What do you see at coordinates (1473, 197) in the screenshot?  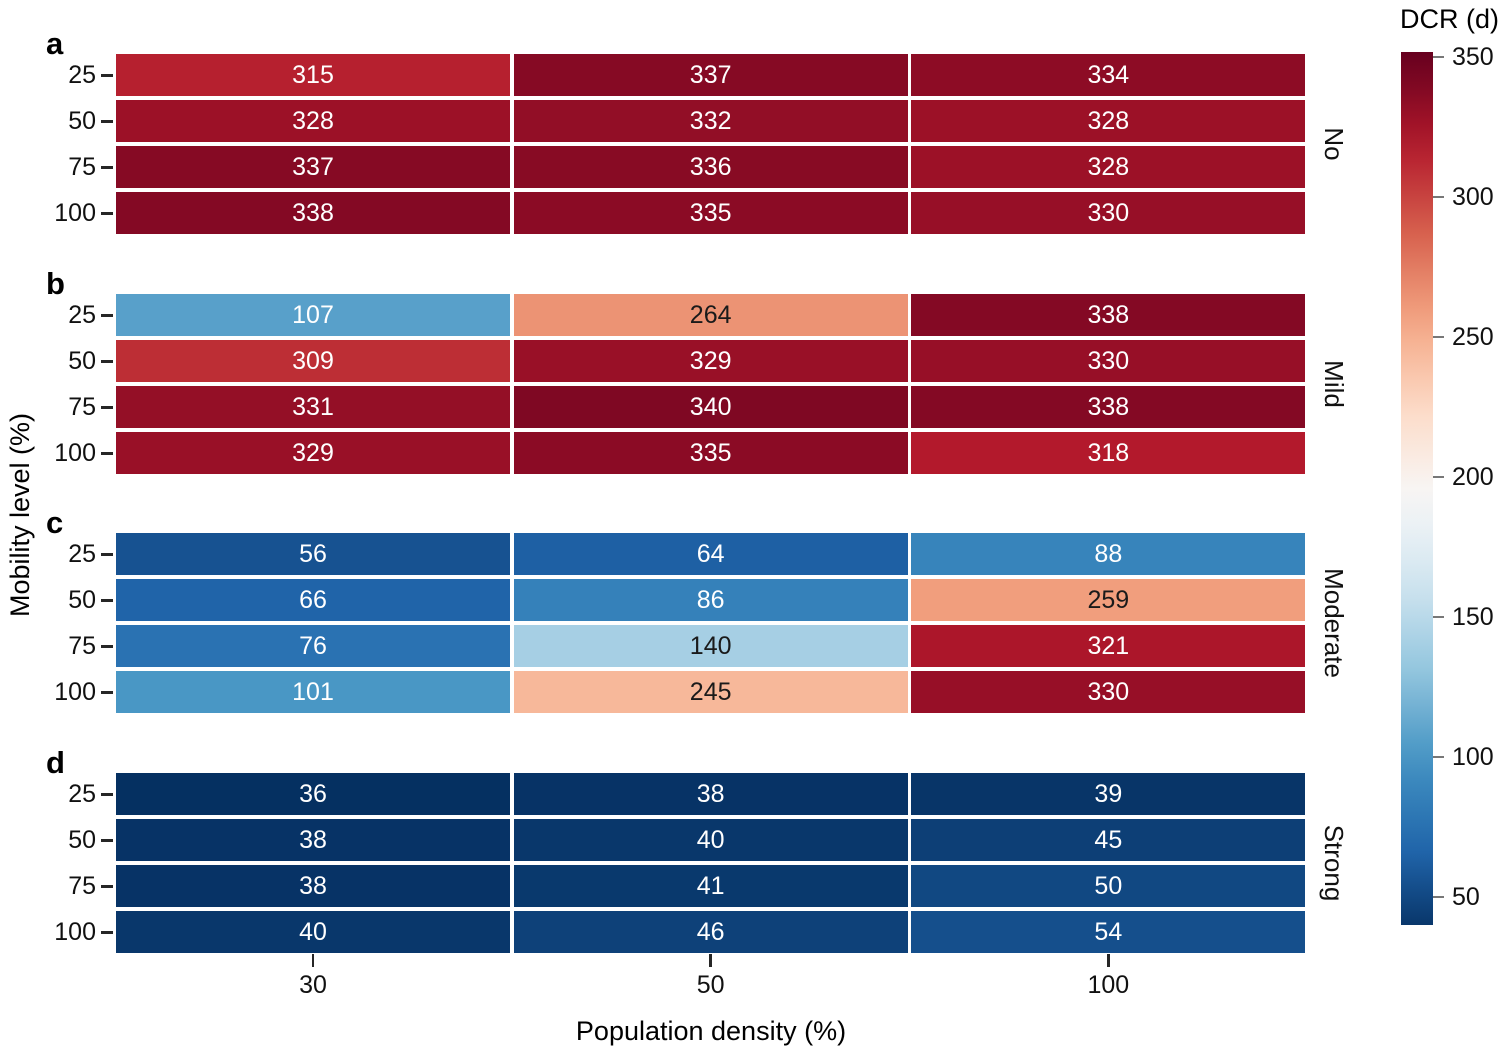 I see `colorbar-tick-label: 300` at bounding box center [1473, 197].